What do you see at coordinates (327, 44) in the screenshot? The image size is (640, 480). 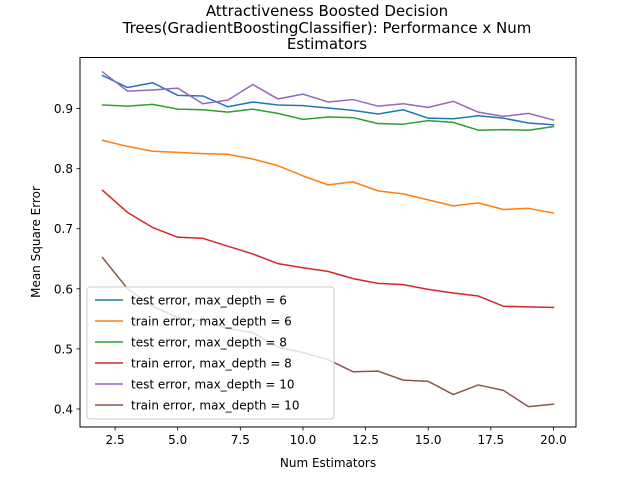 I see `chart-title-line-3: Estimators` at bounding box center [327, 44].